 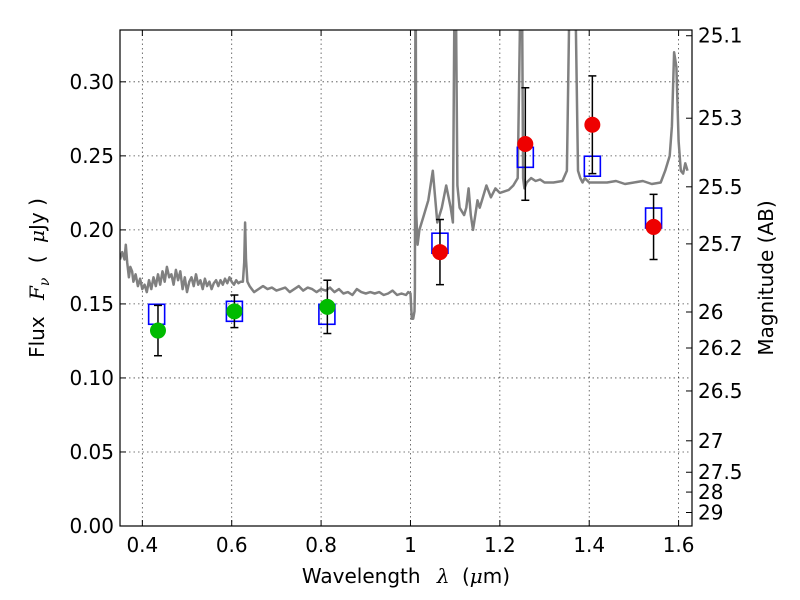 What do you see at coordinates (142, 545) in the screenshot?
I see `x-tick-label: 0.4` at bounding box center [142, 545].